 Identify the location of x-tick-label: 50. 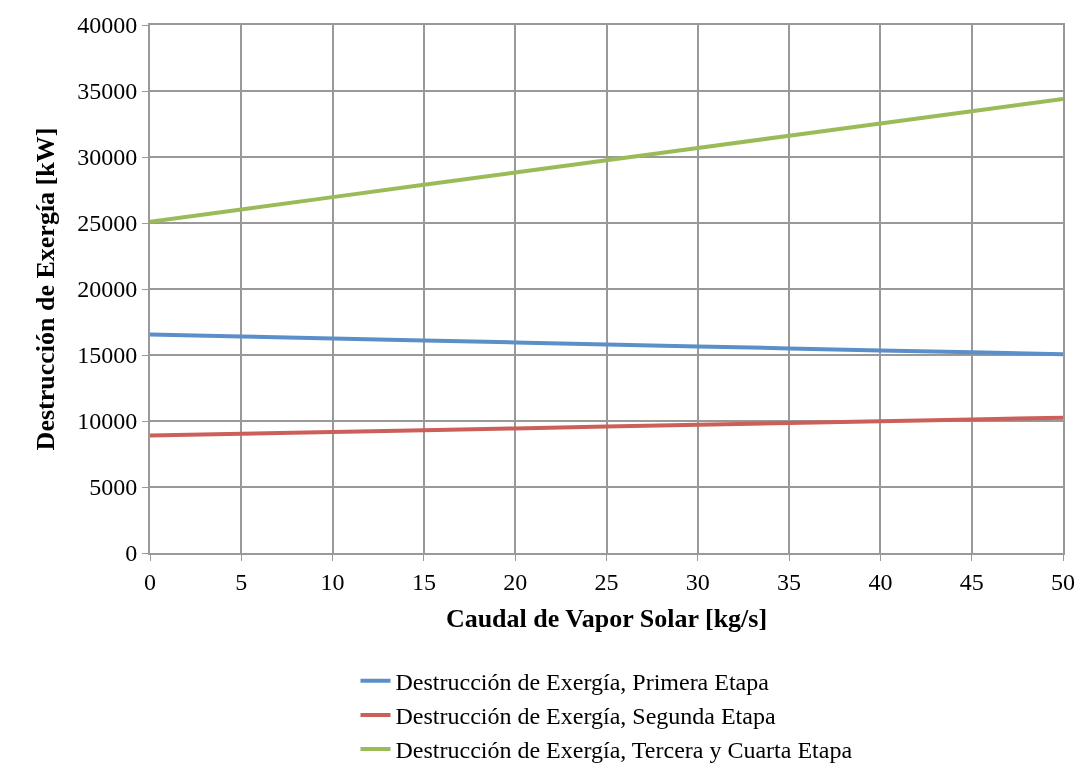
(1063, 581).